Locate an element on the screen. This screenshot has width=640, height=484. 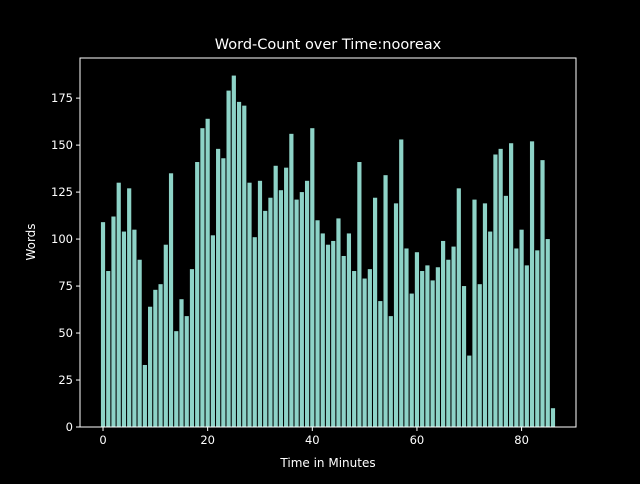
y-tick-label: 75 is located at coordinates (65, 286).